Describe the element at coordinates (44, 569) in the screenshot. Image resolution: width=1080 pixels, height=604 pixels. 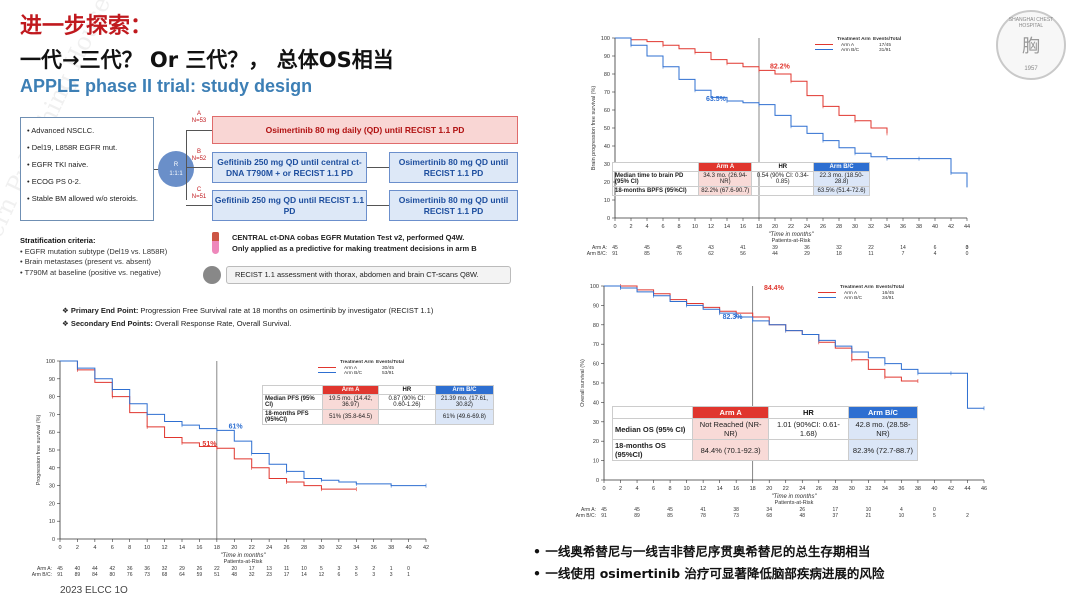
I see `risk-arm-label: Arm A:` at that location.